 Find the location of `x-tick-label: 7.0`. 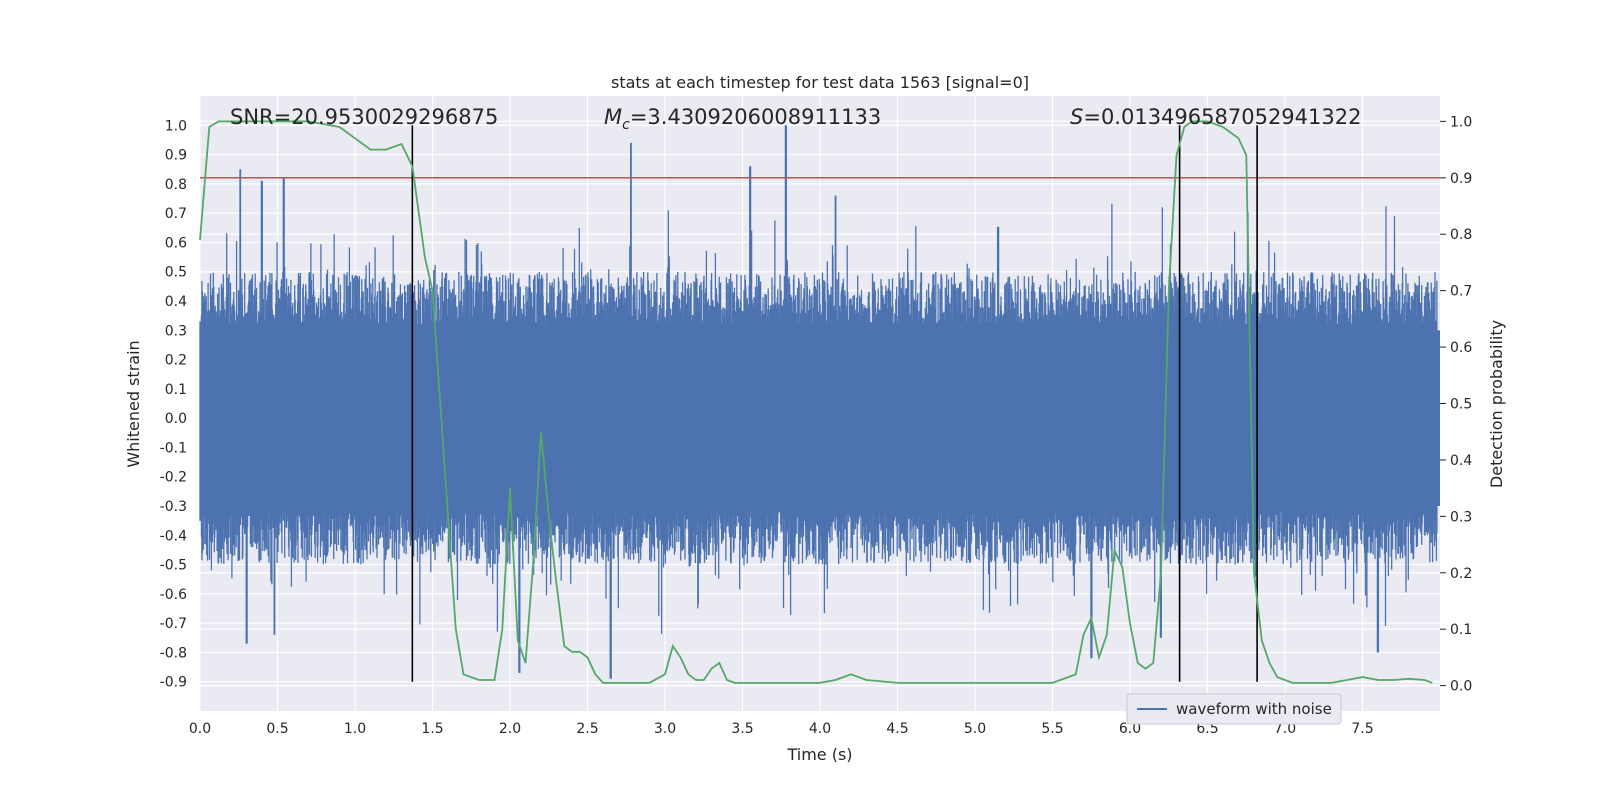

x-tick-label: 7.0 is located at coordinates (1285, 729).